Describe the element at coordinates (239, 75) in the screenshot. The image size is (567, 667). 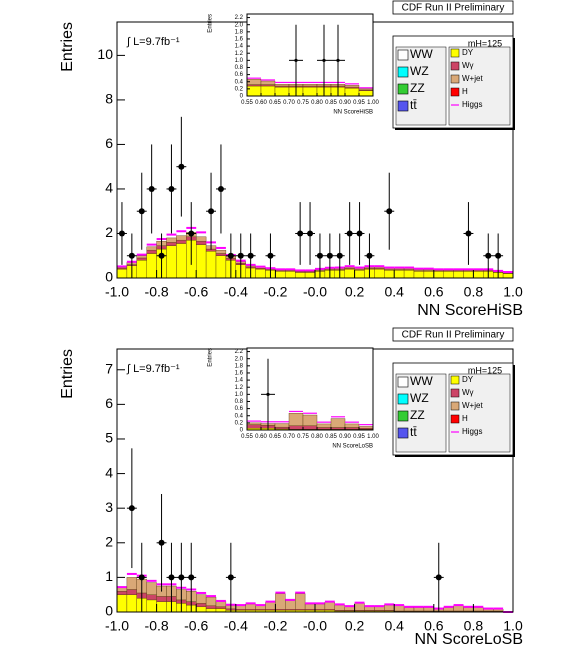
I see `y-tick-label: 0.6` at that location.